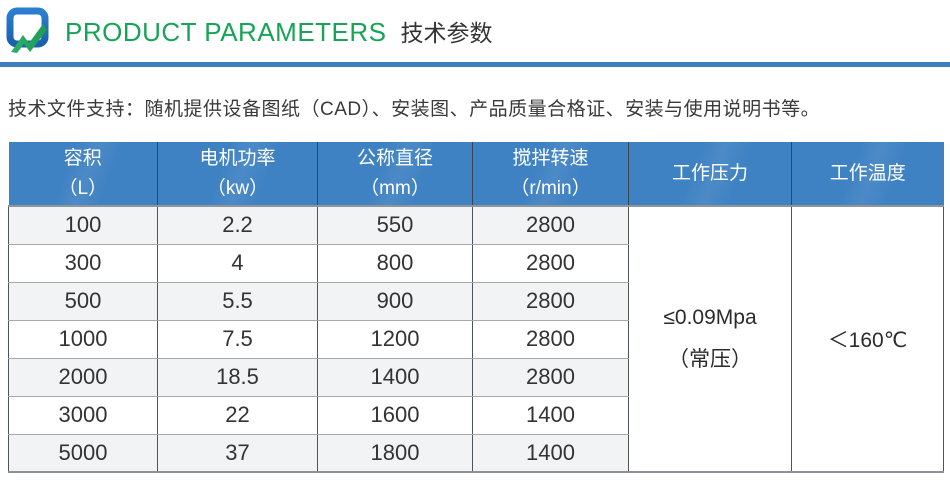 The width and height of the screenshot is (950, 484). What do you see at coordinates (395, 188) in the screenshot?
I see `col-header-line: （mm）` at bounding box center [395, 188].